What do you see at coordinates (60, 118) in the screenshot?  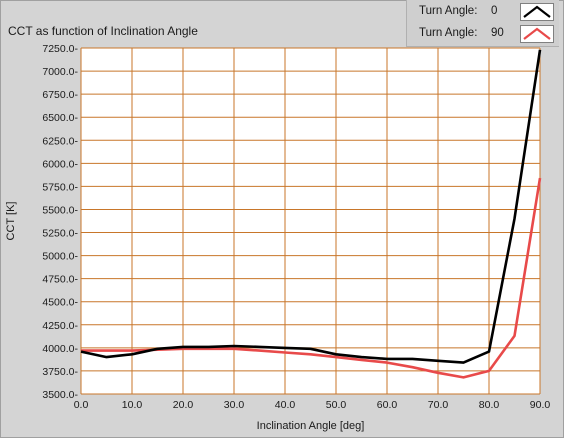 I see `y-tick-label: 6500.0-` at bounding box center [60, 118].